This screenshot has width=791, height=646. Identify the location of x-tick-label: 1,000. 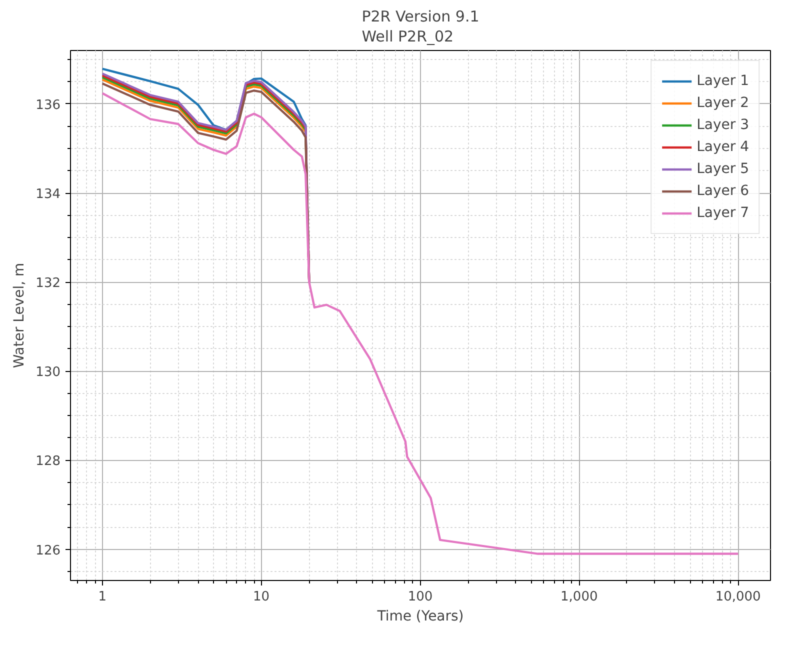
(579, 597).